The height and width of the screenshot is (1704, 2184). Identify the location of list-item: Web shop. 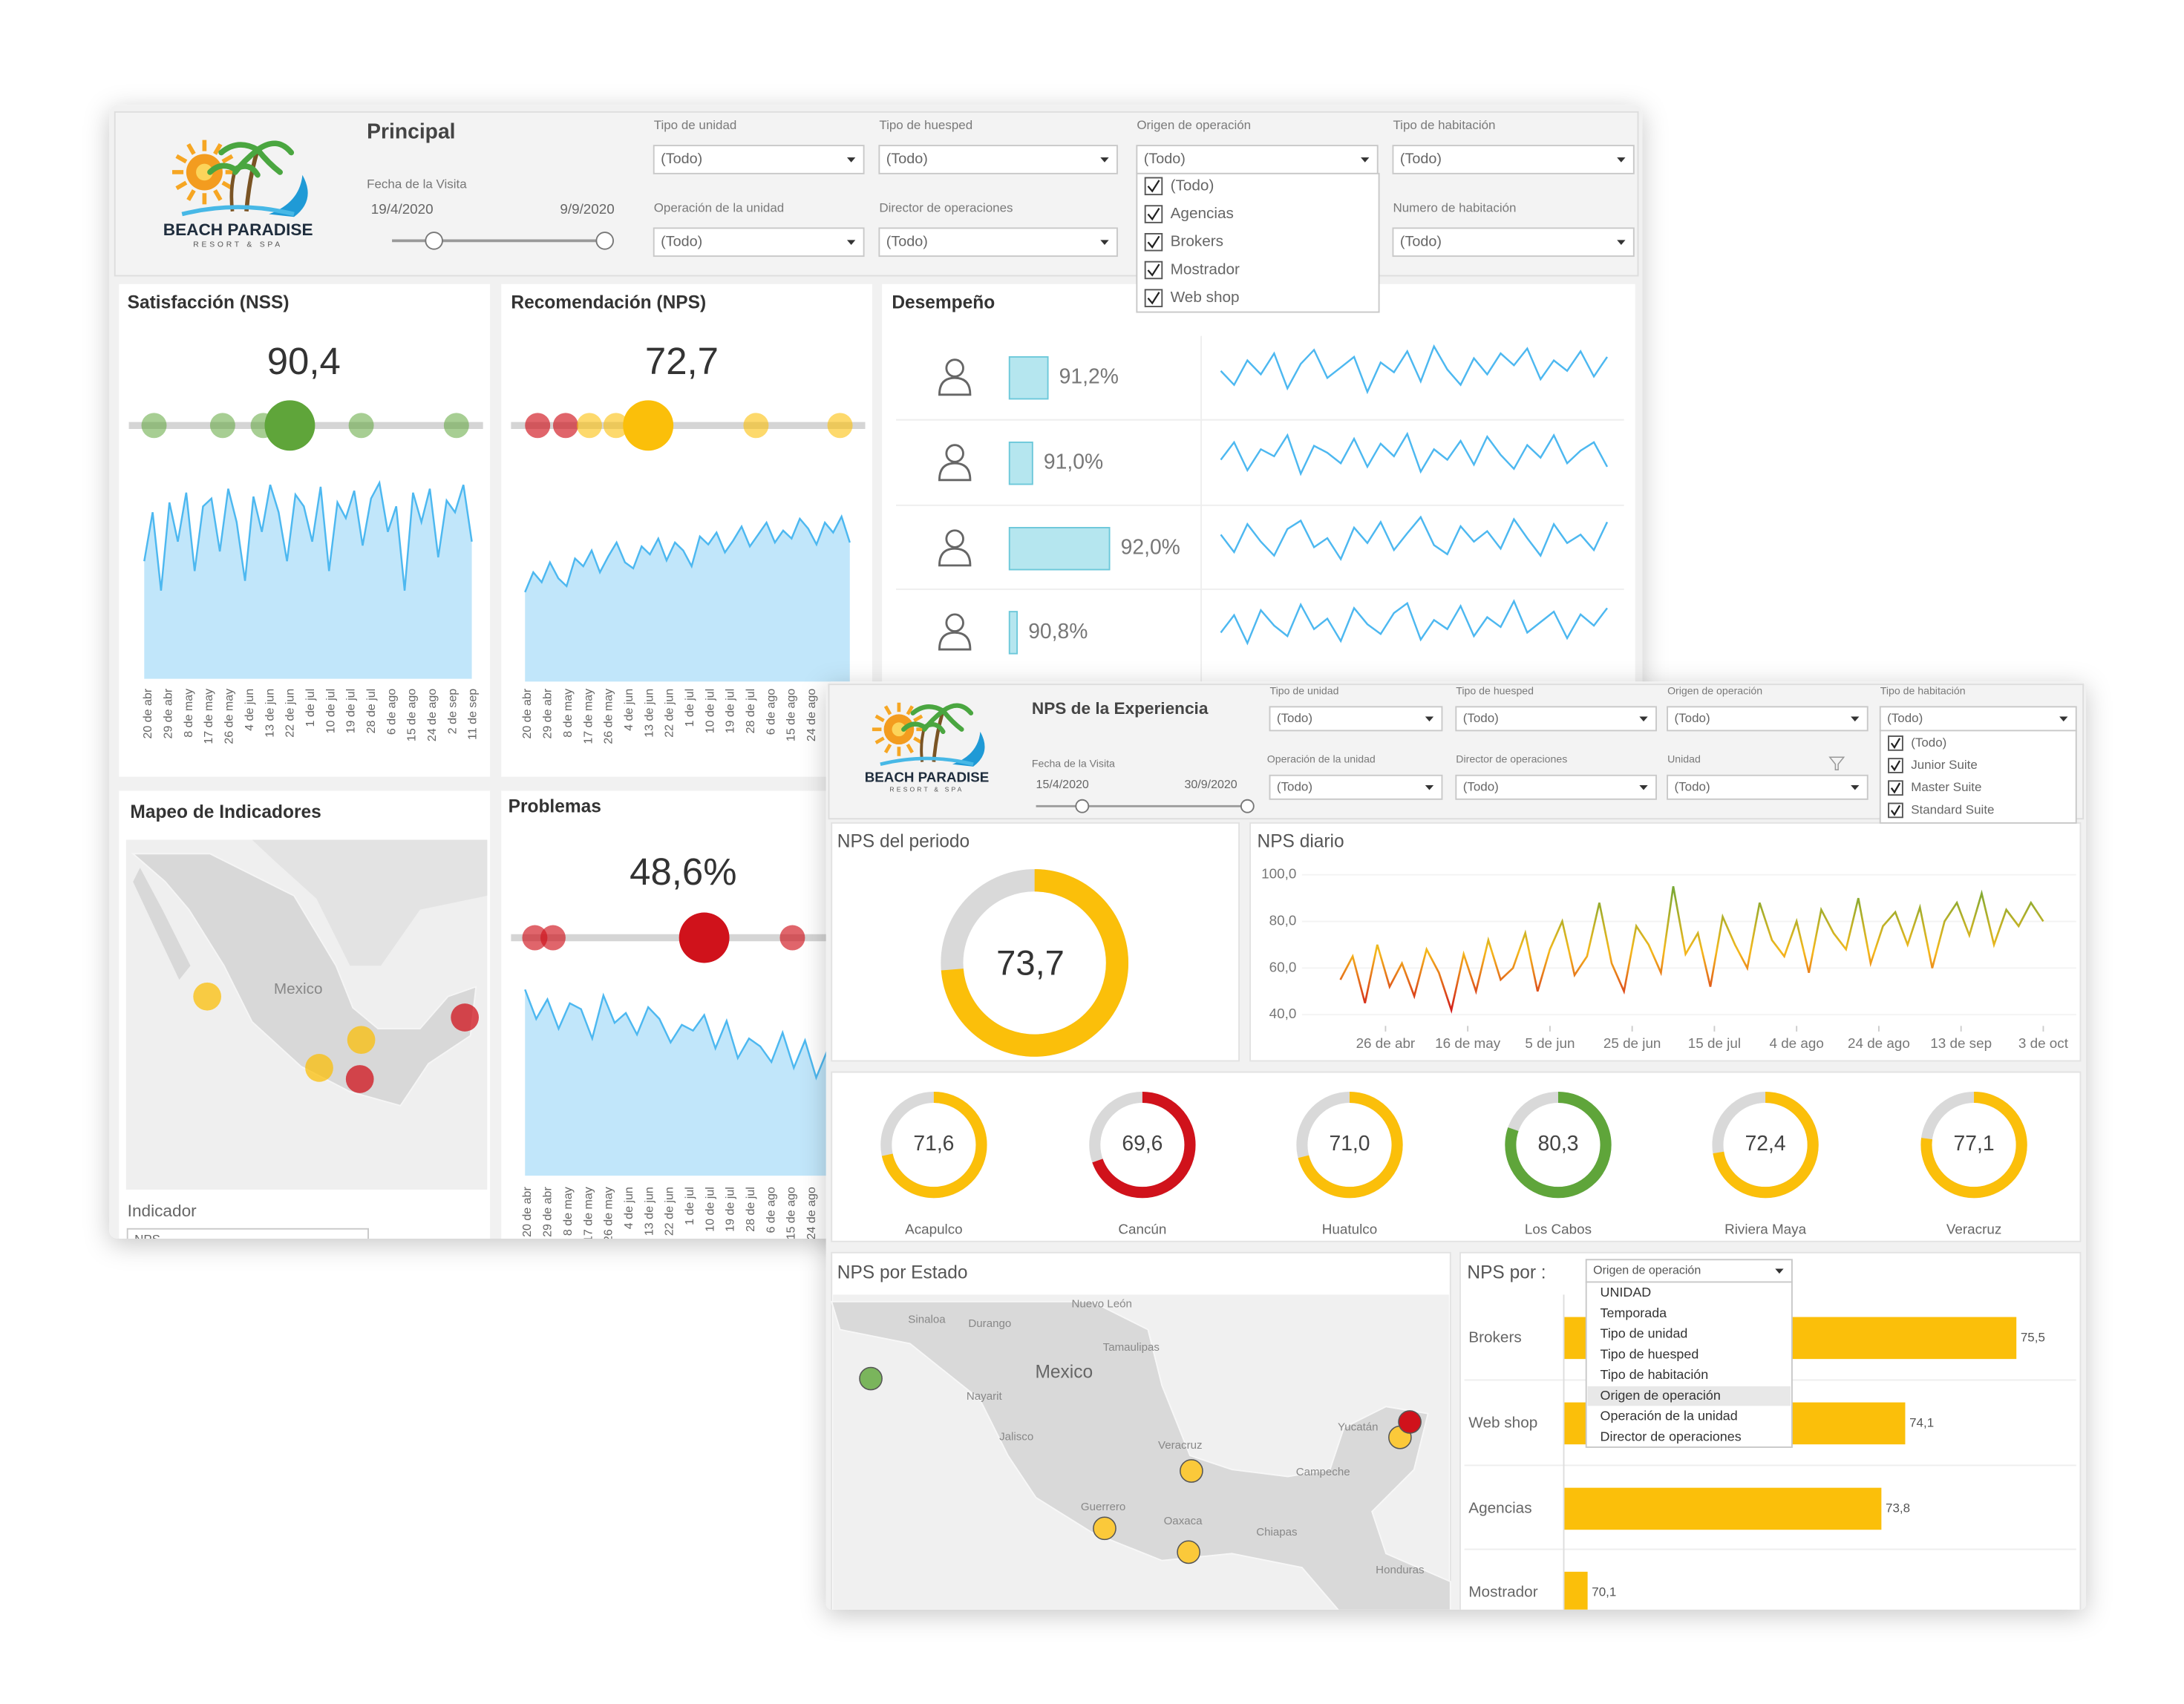
(1205, 297).